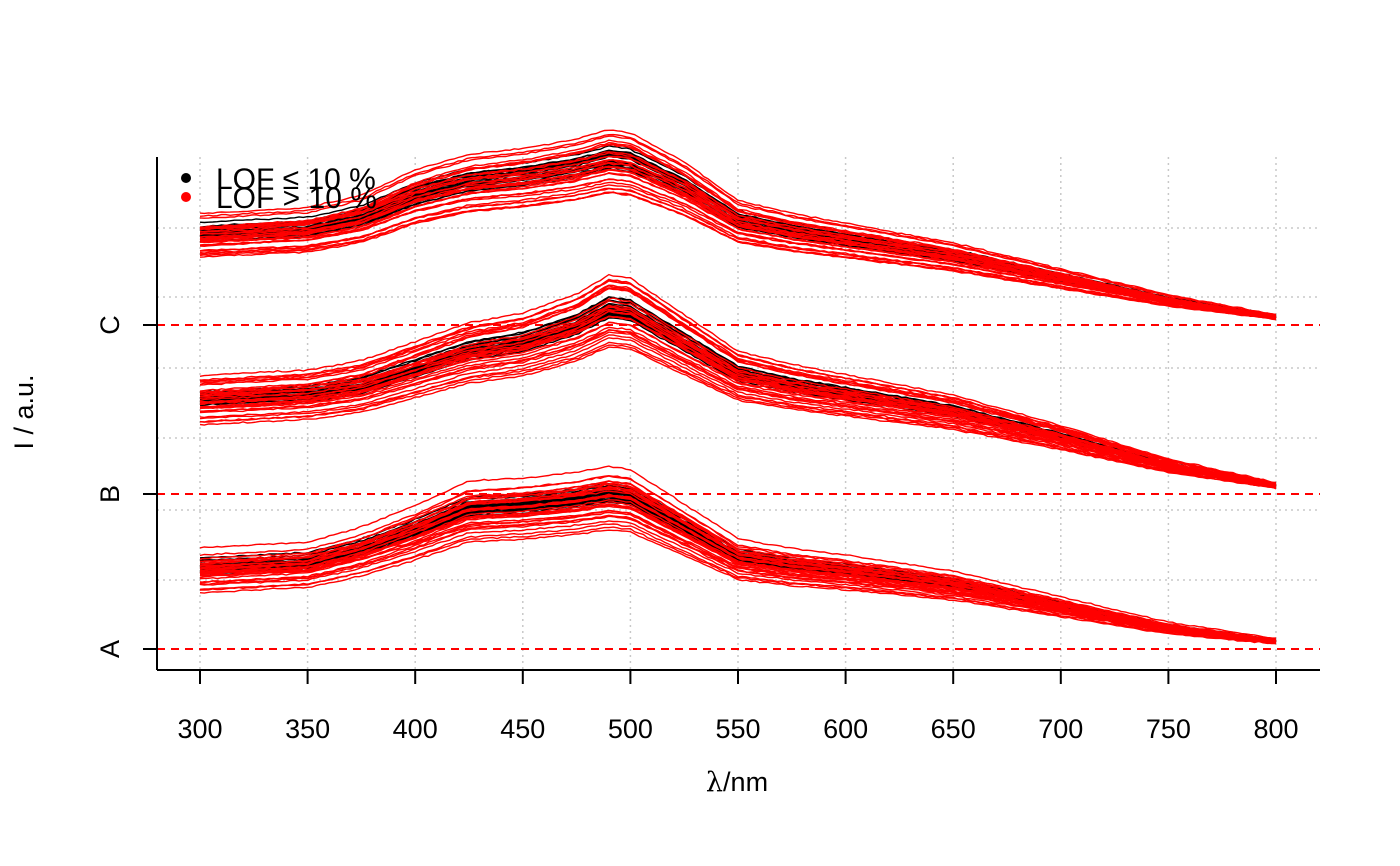 This screenshot has height=866, width=1400. What do you see at coordinates (296, 179) in the screenshot?
I see `legend-label: LOF ≤ 10 %` at bounding box center [296, 179].